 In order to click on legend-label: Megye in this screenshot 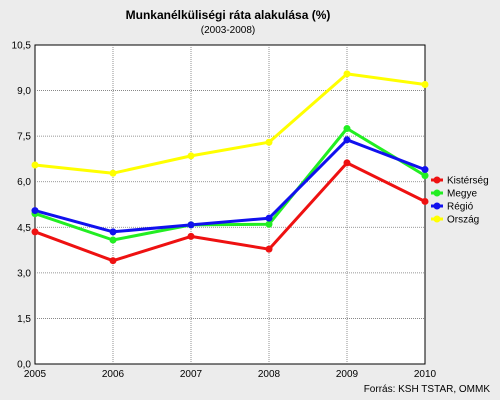, I will do `click(462, 194)`.